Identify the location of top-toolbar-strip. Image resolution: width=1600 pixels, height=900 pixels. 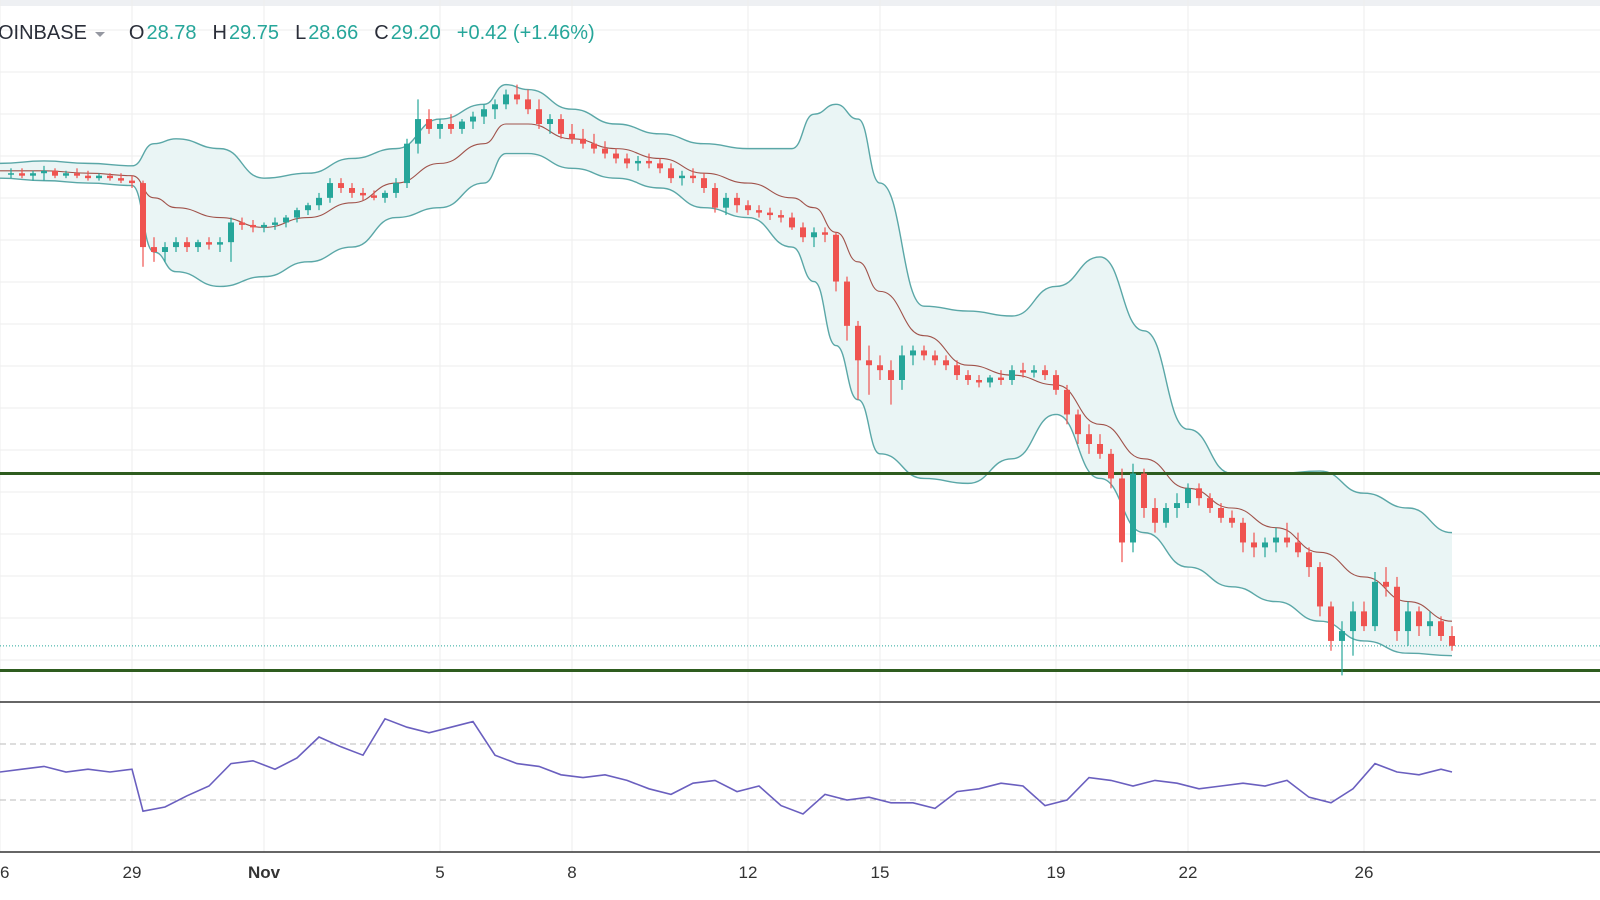
(800, 3).